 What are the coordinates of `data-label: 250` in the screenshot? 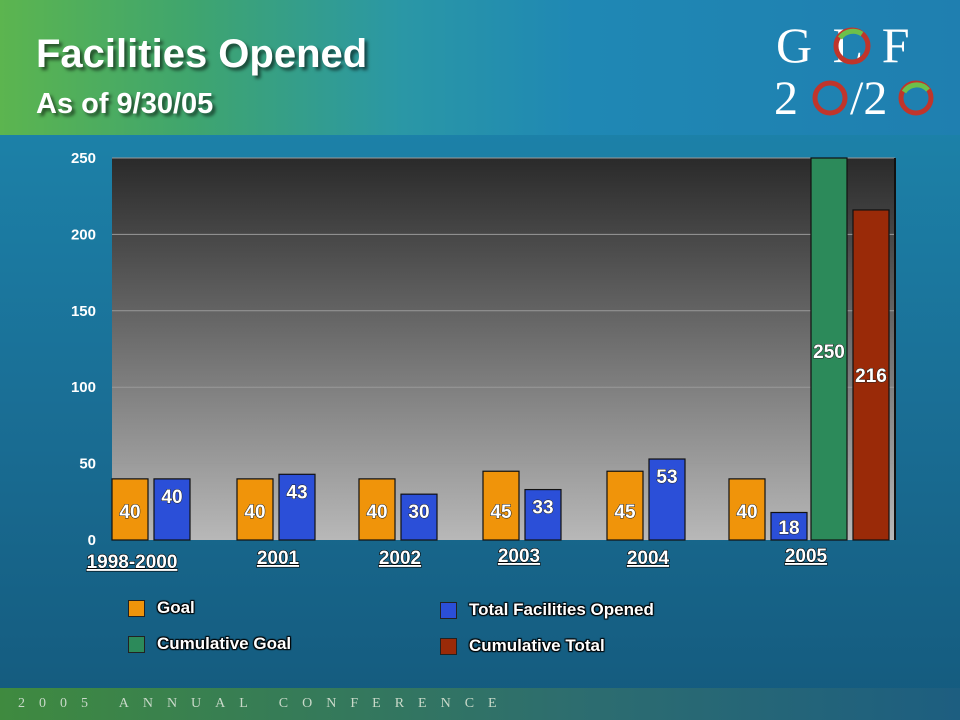 It's located at (829, 352).